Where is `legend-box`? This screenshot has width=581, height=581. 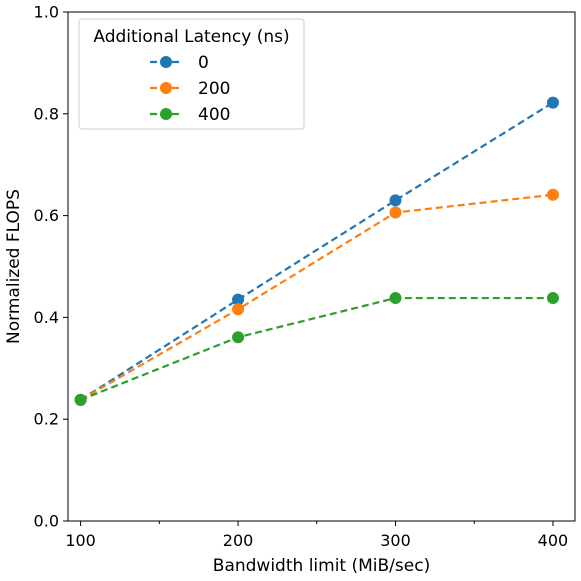
legend-box is located at coordinates (191, 74).